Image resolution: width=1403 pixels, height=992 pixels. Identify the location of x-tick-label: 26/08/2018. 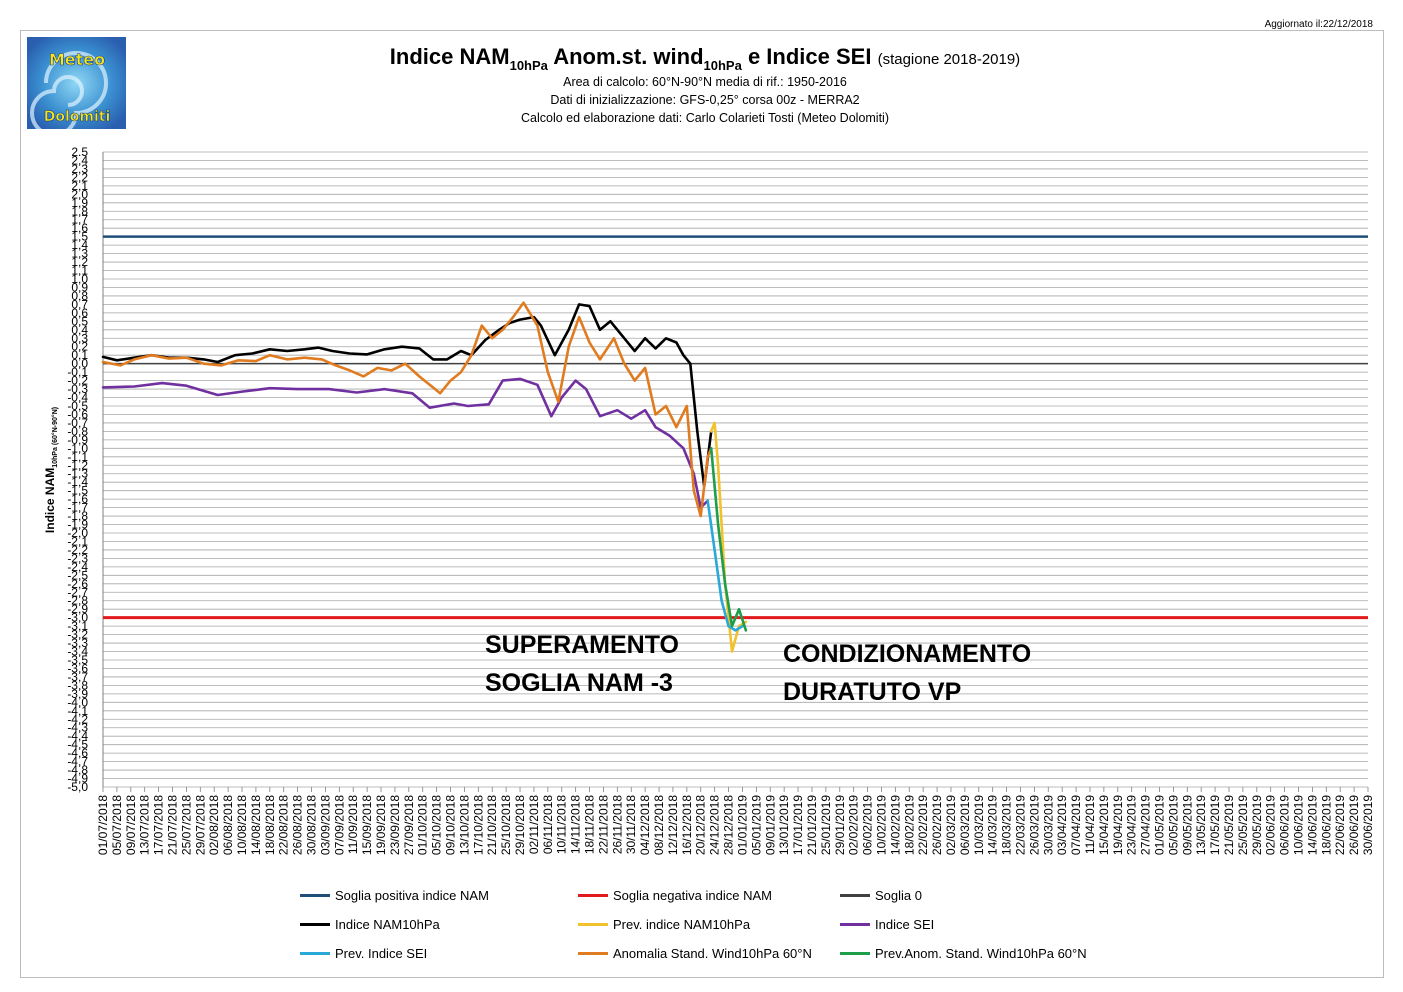
(298, 825).